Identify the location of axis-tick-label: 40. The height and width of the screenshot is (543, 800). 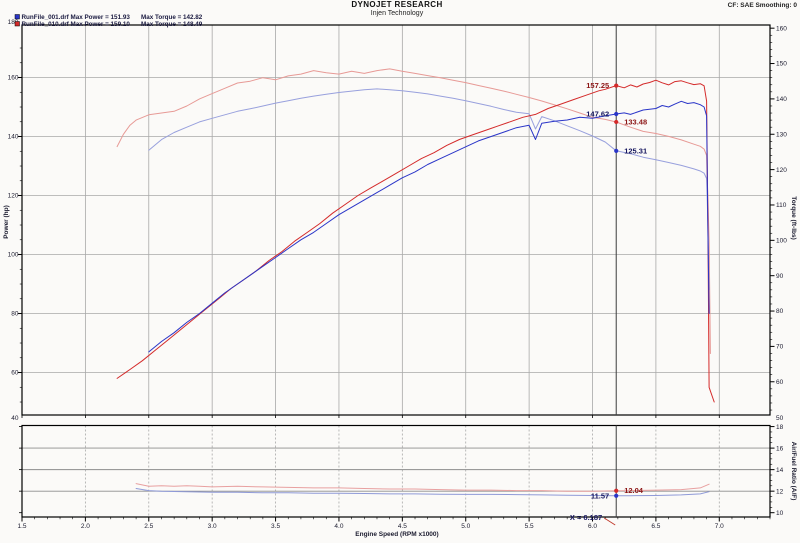
(15, 418).